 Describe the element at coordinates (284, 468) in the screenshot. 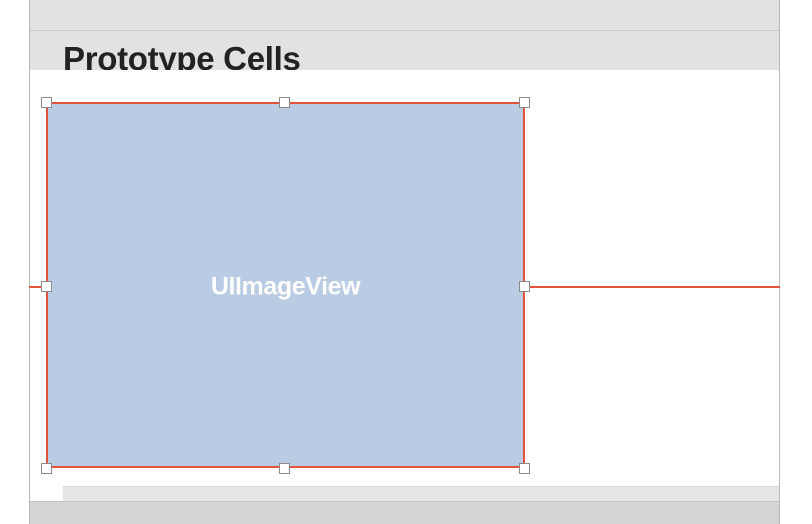

I see `resize-handle-bottom-center` at that location.